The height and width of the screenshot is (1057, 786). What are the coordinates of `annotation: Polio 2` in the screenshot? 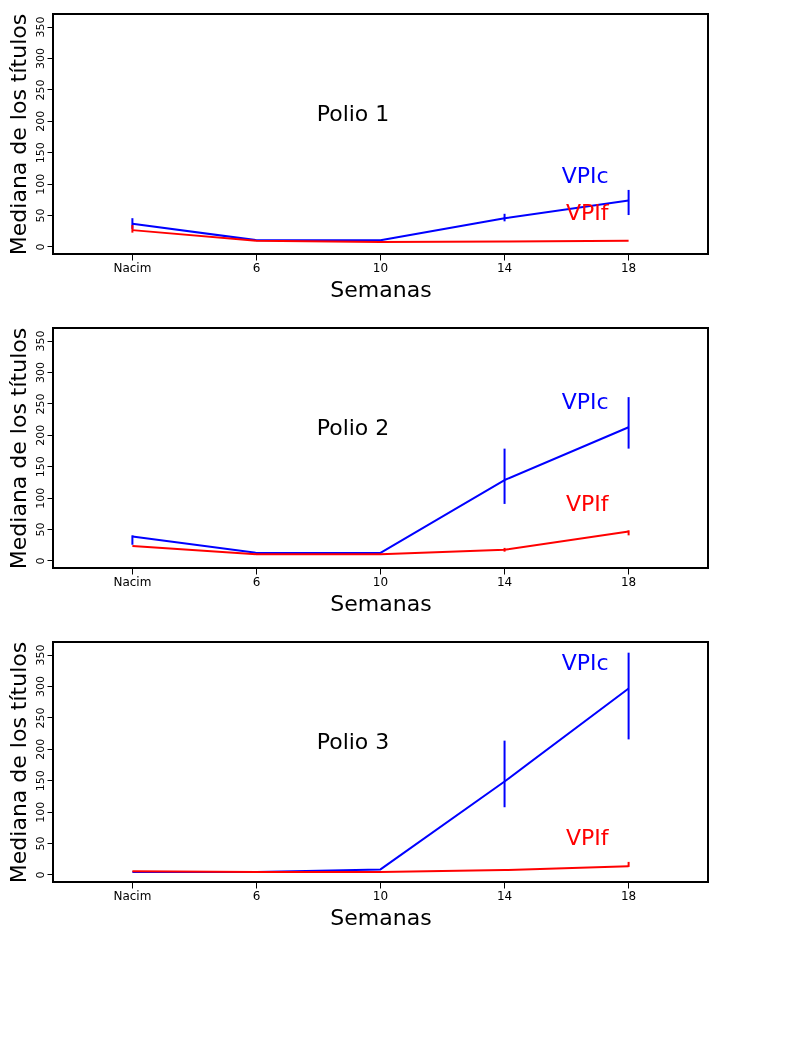 It's located at (353, 427).